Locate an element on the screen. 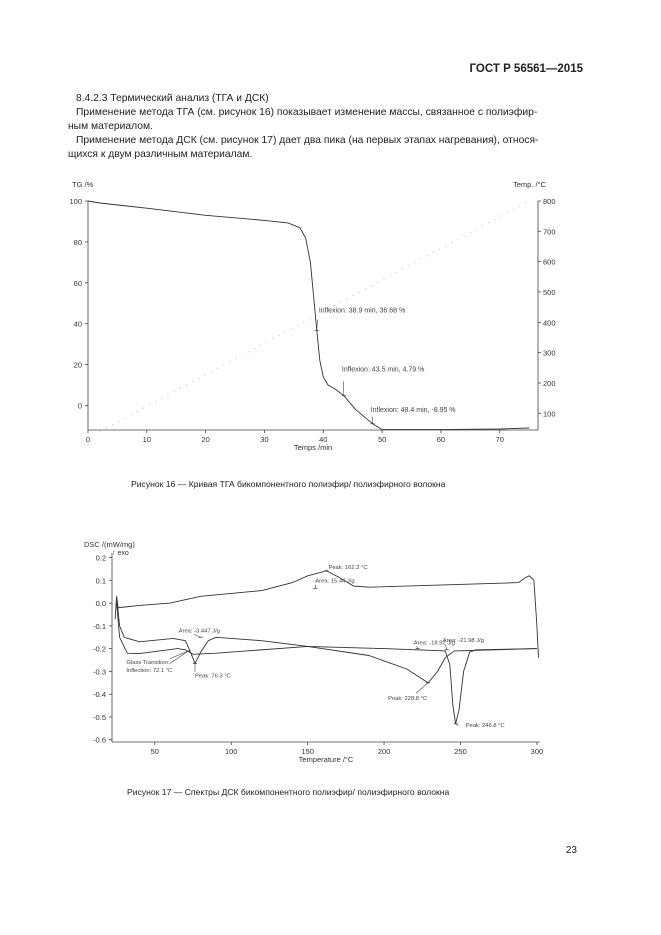 The width and height of the screenshot is (661, 935). y-tick-label: -0.3 is located at coordinates (99, 671).